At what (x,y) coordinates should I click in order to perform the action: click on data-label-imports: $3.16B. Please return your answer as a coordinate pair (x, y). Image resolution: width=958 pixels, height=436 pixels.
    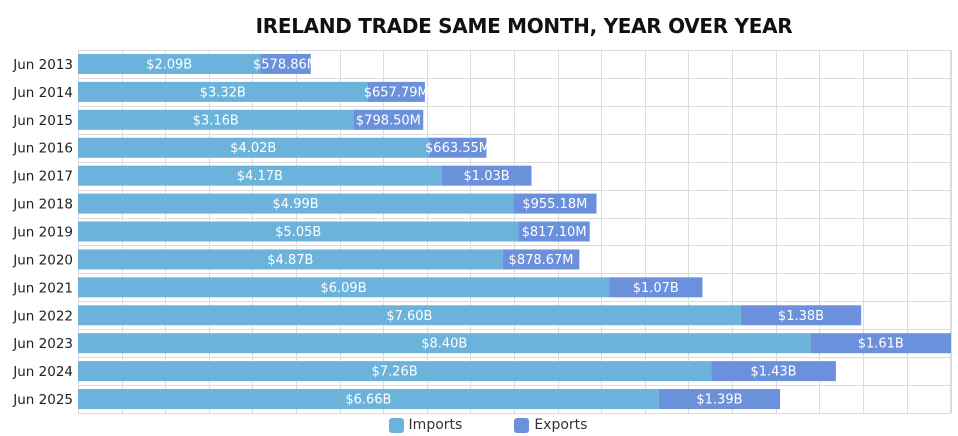
    Looking at the image, I should click on (216, 120).